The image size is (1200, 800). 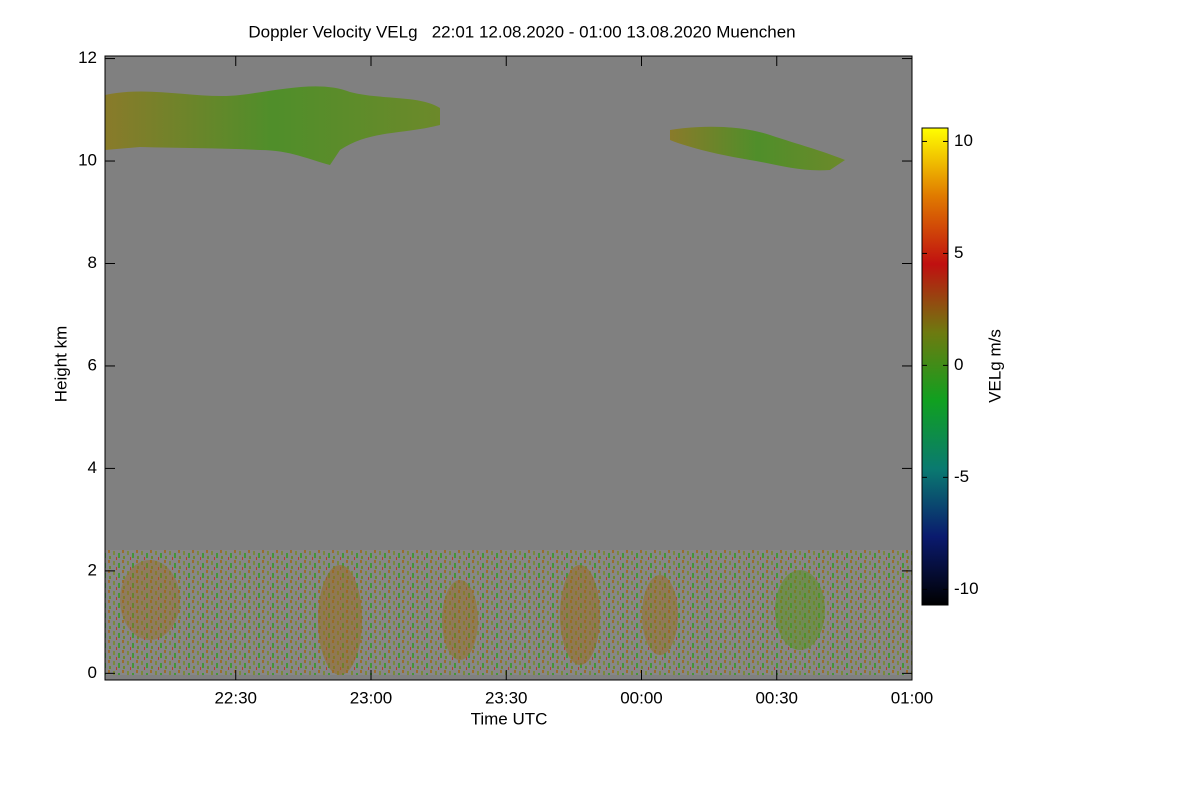 What do you see at coordinates (509, 718) in the screenshot?
I see `x-axis-label: Time UTC` at bounding box center [509, 718].